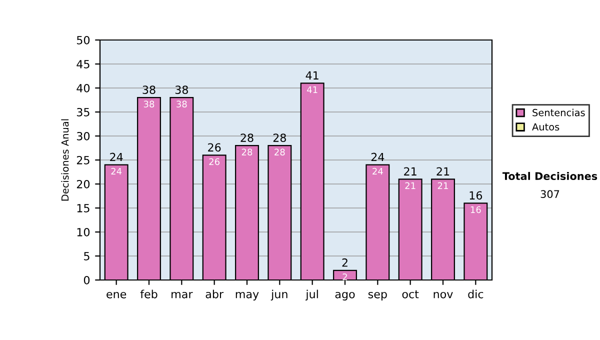  Describe the element at coordinates (377, 296) in the screenshot. I see `x-tick-label: sep` at that location.